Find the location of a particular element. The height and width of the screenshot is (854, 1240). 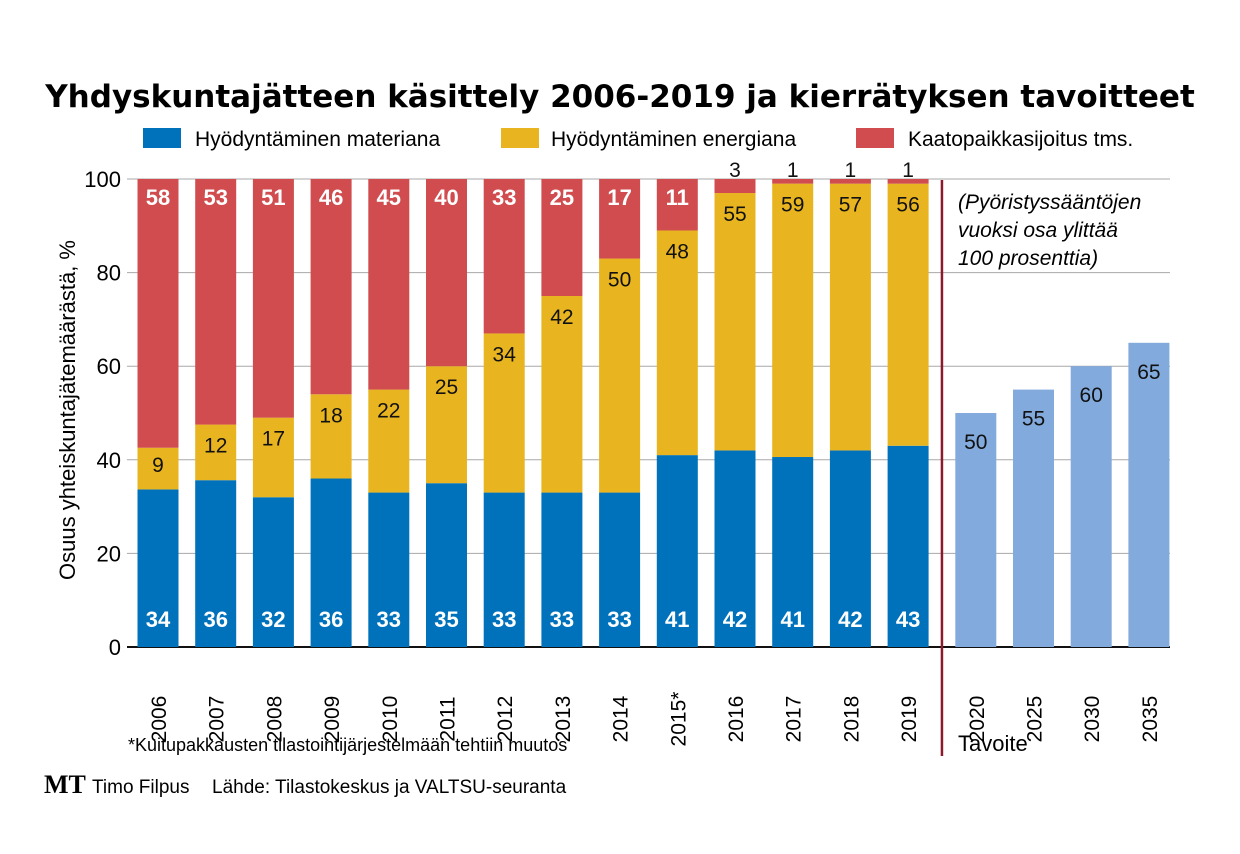

bar-value-label: 11 is located at coordinates (677, 197).